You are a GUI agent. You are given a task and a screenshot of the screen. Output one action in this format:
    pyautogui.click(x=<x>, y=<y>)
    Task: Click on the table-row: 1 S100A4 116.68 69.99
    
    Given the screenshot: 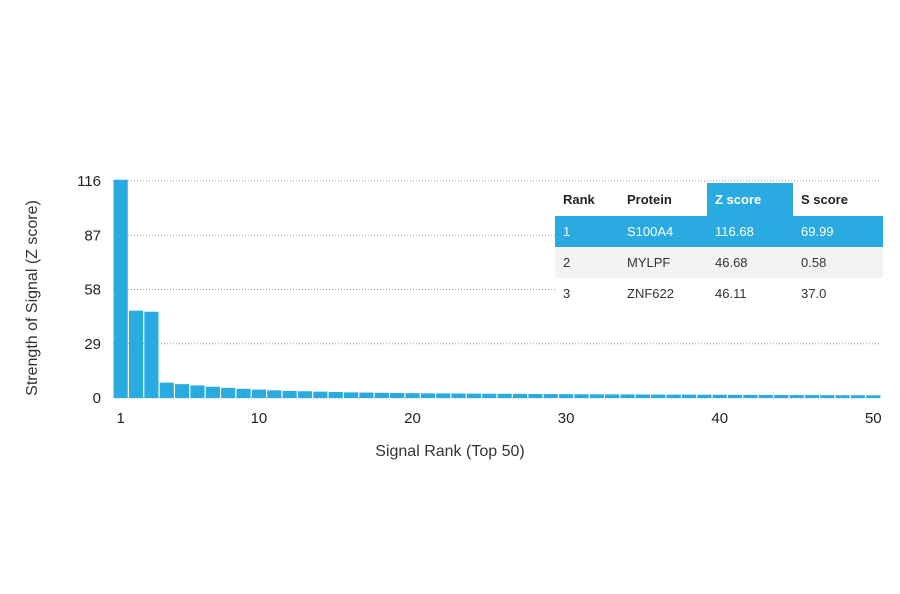 What is the action you would take?
    pyautogui.click(x=719, y=231)
    